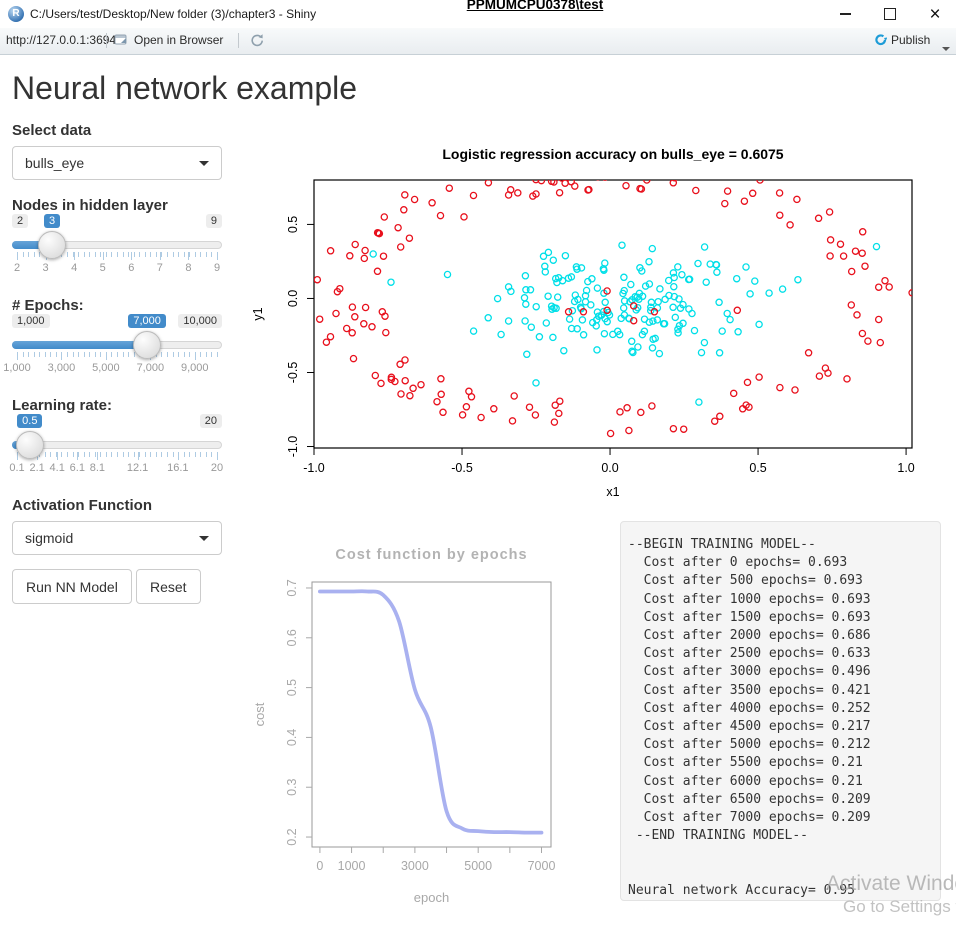 The height and width of the screenshot is (928, 956). Describe the element at coordinates (116, 445) in the screenshot. I see `learning-rate-slider: 0.1 20 0.5 0.1 2.1 4.1 6.1 8.1 12.1 16.1 20` at that location.